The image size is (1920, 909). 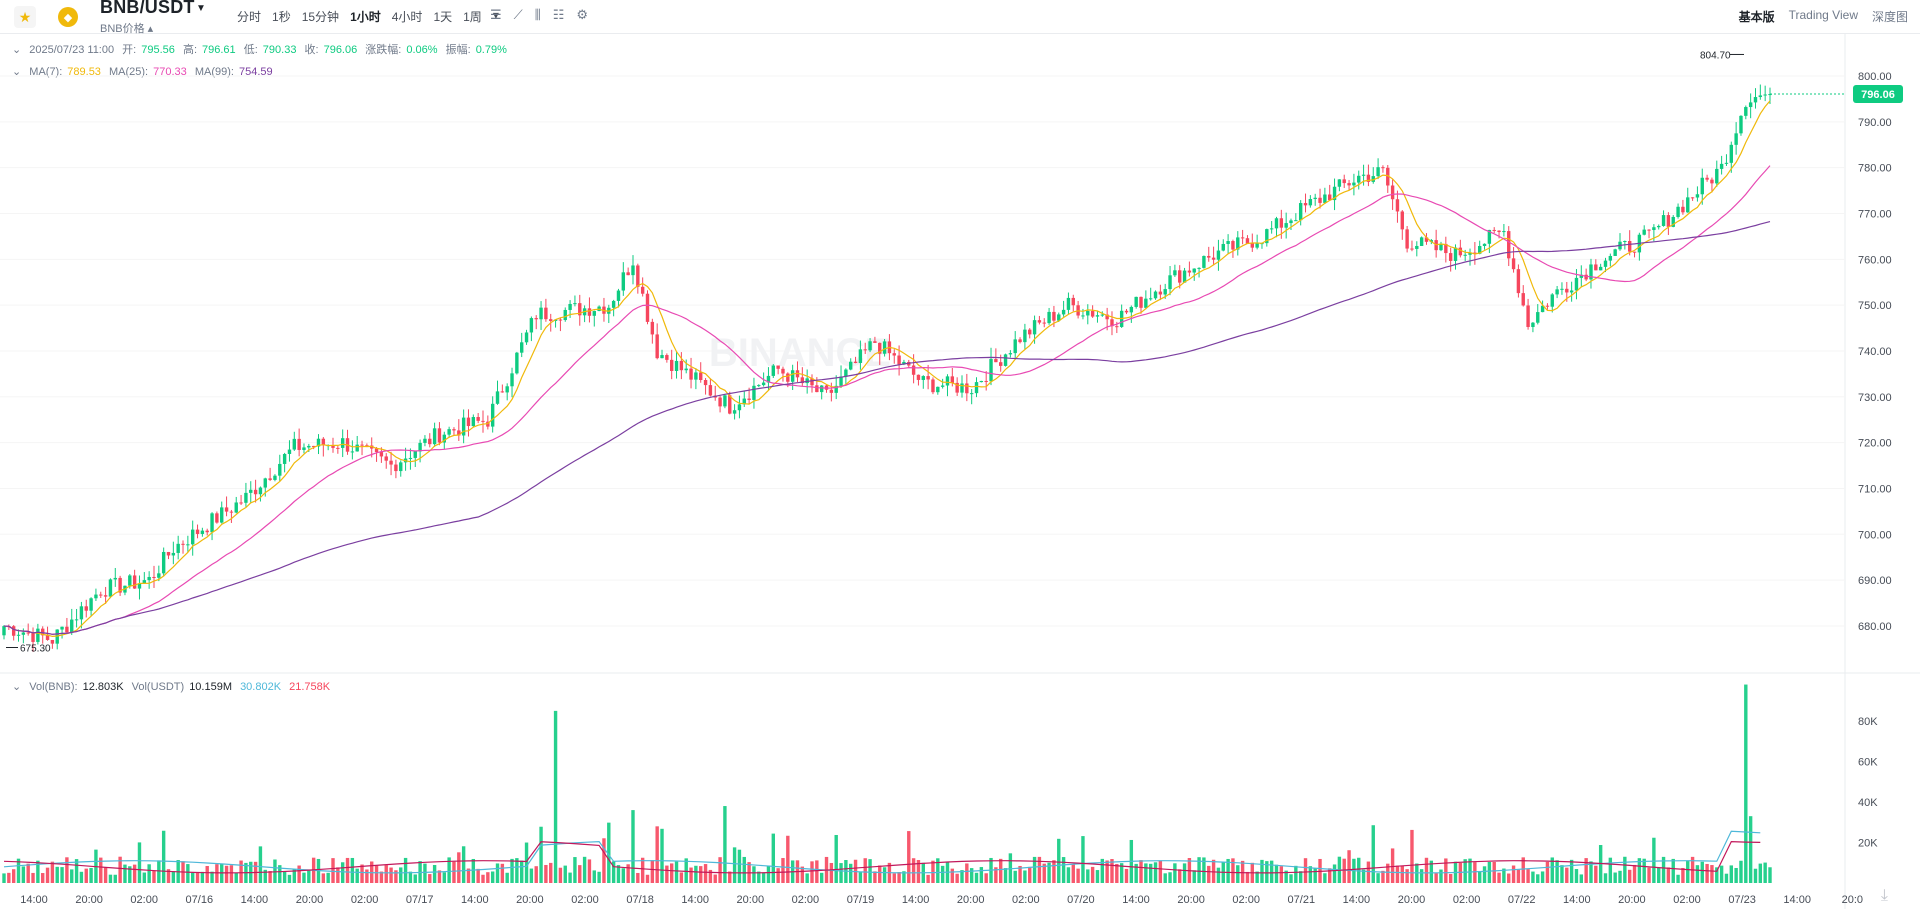 I want to click on more-intervals-caret-icon: ▾, so click(x=495, y=15).